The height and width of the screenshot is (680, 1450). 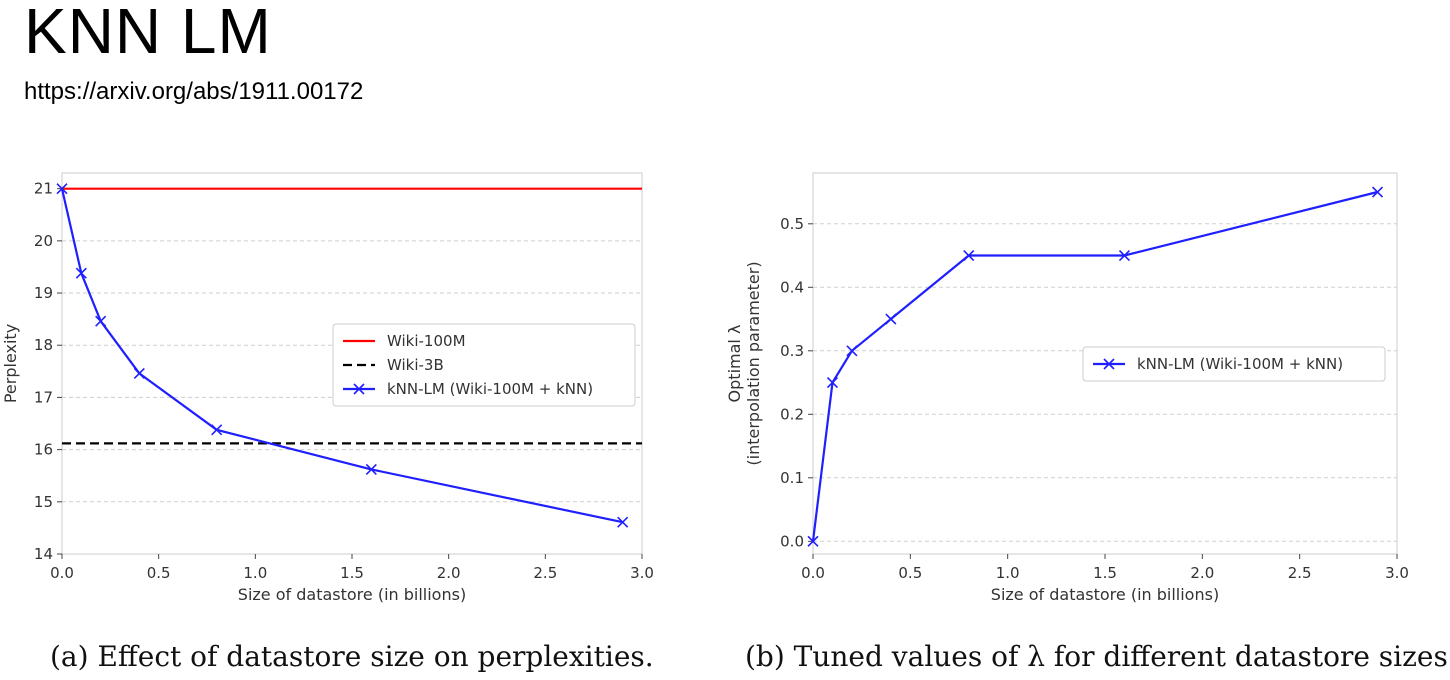 I want to click on y-tick-label: 18, so click(x=43, y=345).